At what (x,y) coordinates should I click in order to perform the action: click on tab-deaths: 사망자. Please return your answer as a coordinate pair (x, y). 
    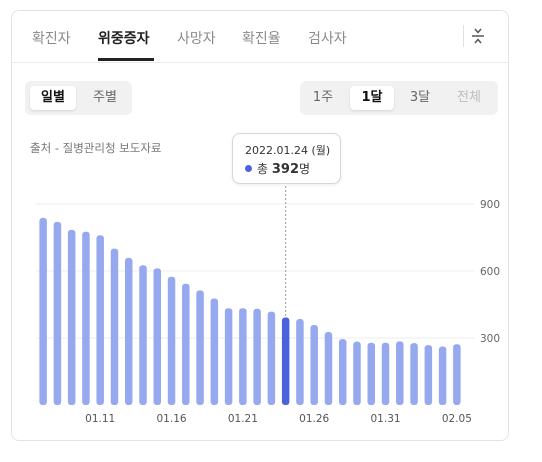
    Looking at the image, I should click on (196, 39).